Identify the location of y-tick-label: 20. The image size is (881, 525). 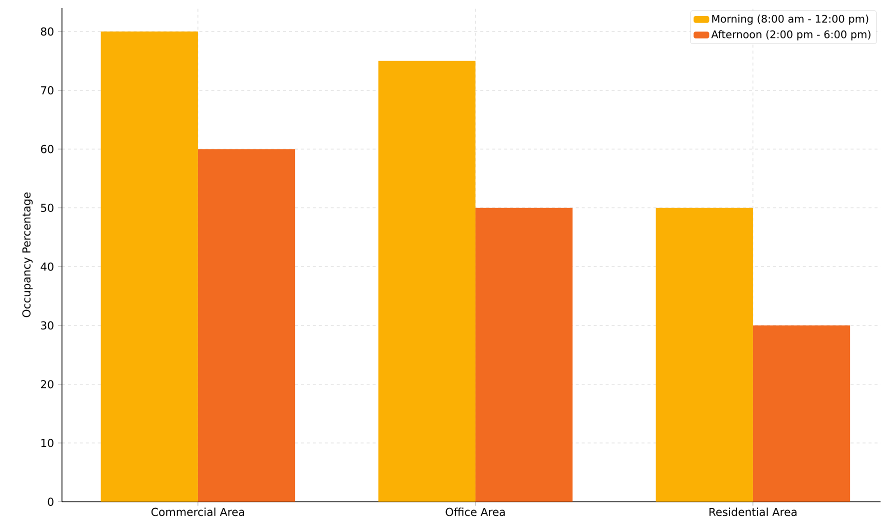
(47, 384).